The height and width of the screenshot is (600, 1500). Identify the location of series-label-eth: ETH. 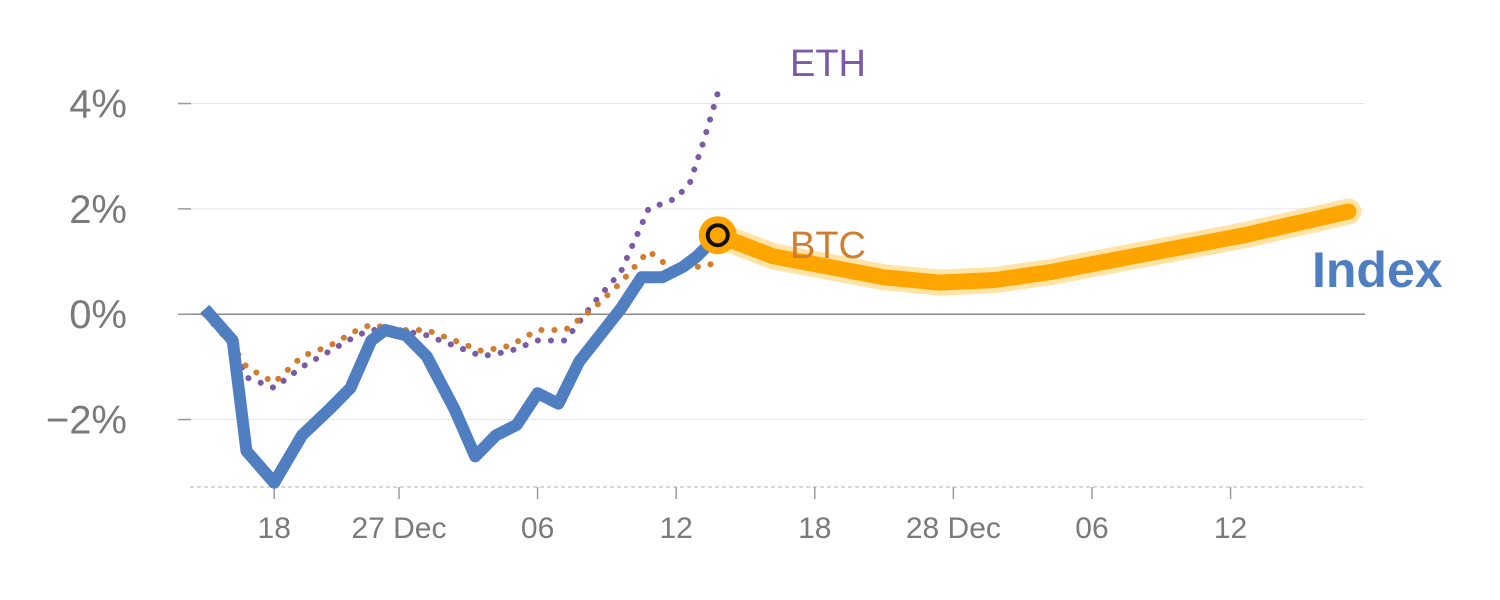
(828, 64).